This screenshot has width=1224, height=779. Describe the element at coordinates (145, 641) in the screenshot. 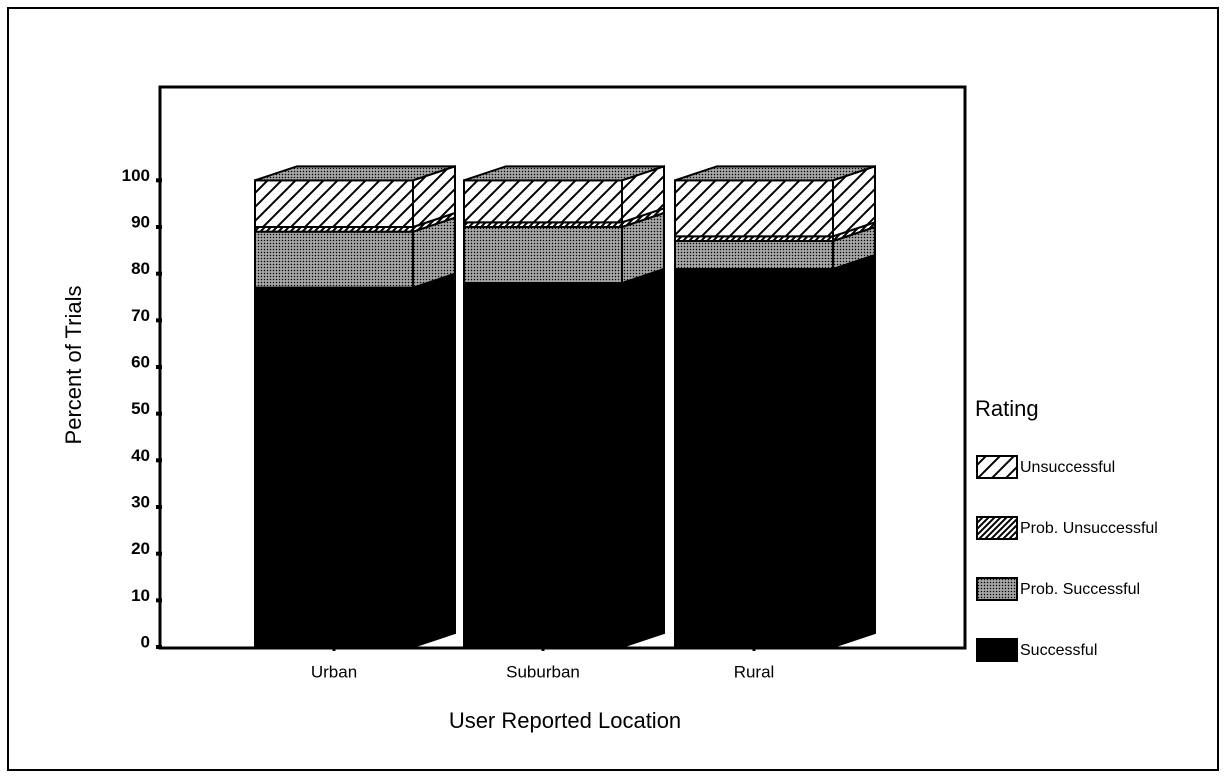

I see `y-tick-label: 0` at that location.